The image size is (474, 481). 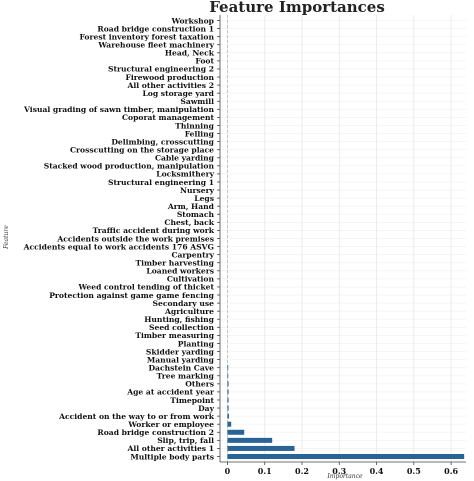 I want to click on category-label: Skidder yarding, so click(x=180, y=351).